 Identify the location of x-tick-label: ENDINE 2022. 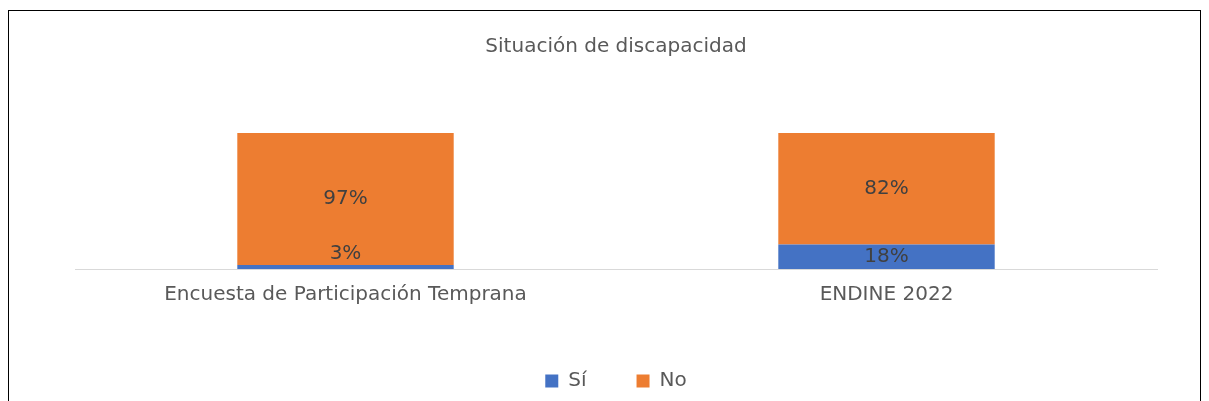
(886, 293).